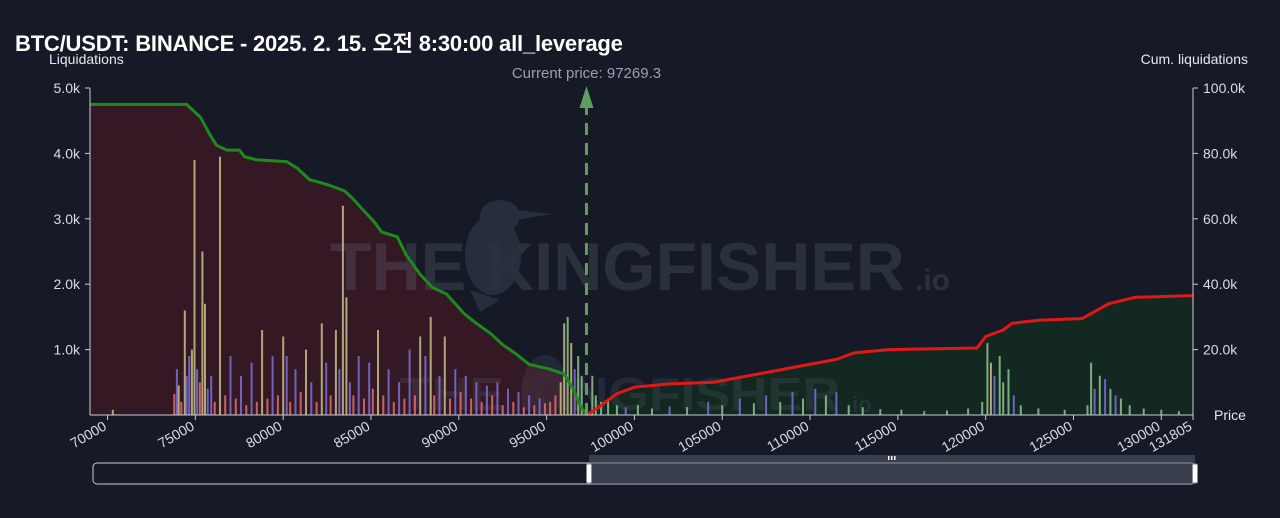 This screenshot has width=1280, height=518. What do you see at coordinates (645, 470) in the screenshot?
I see `range-selector` at bounding box center [645, 470].